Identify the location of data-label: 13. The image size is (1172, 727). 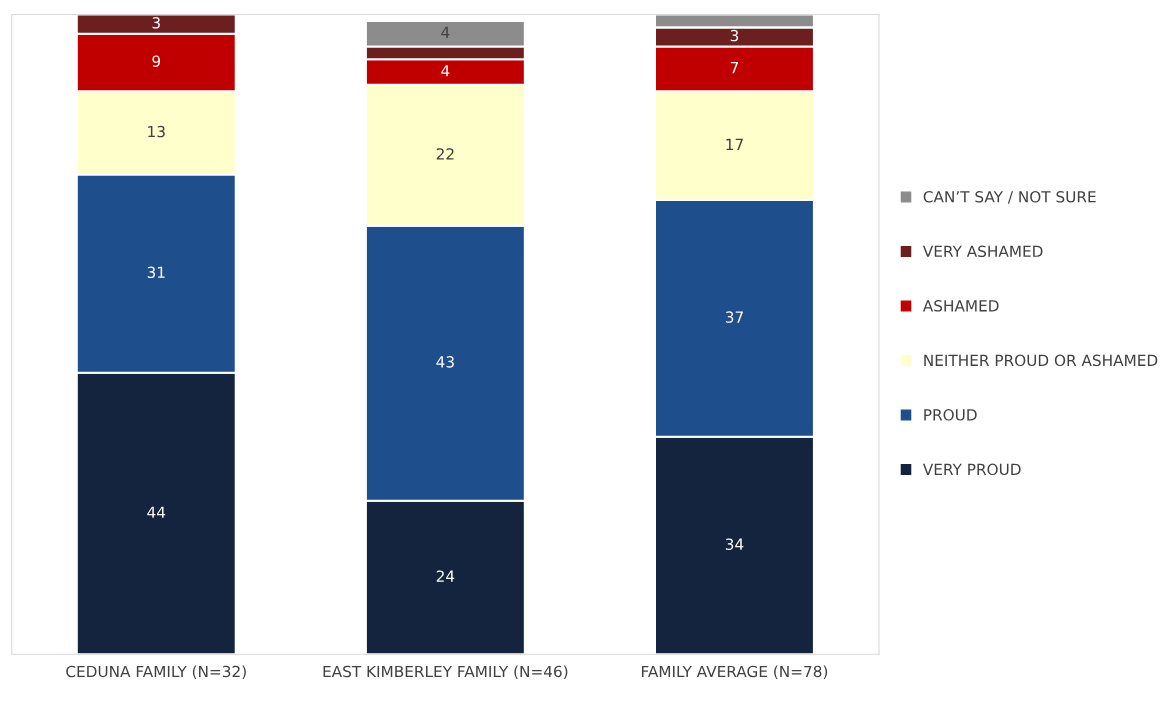
(156, 131).